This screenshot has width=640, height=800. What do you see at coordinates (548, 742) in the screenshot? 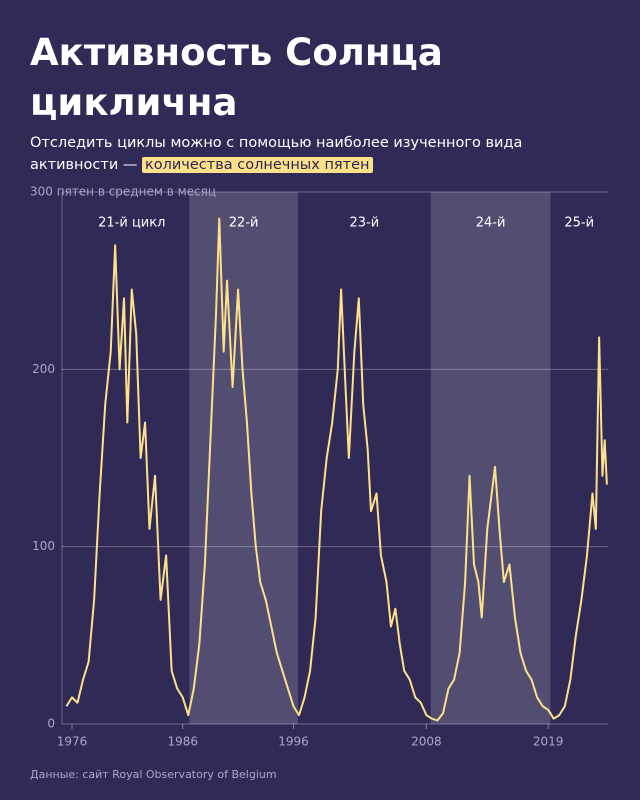
I see `x-tick-label: 2019` at bounding box center [548, 742].